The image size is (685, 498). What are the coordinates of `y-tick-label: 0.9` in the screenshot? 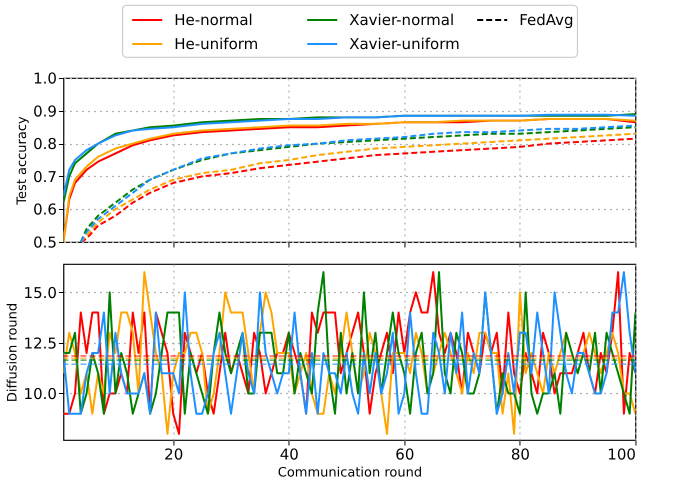 It's located at (45, 111).